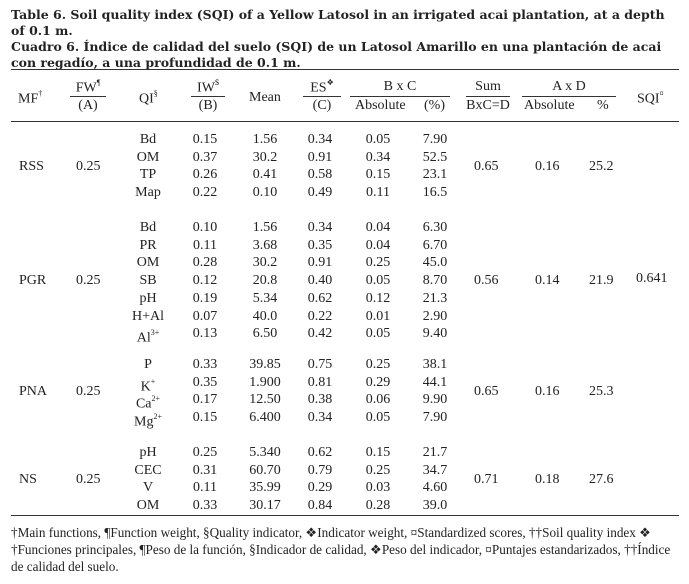 The height and width of the screenshot is (584, 689). Describe the element at coordinates (143, 405) in the screenshot. I see `qi-label: Ca` at that location.